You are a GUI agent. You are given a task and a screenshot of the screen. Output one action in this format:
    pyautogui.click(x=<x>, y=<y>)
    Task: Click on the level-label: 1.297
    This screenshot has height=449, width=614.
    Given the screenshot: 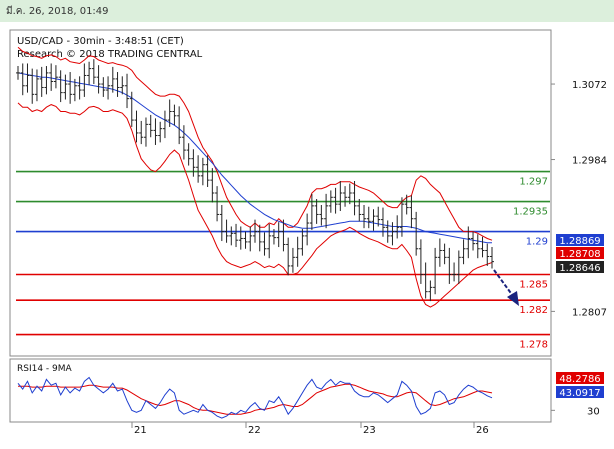 What is the action you would take?
    pyautogui.click(x=533, y=182)
    